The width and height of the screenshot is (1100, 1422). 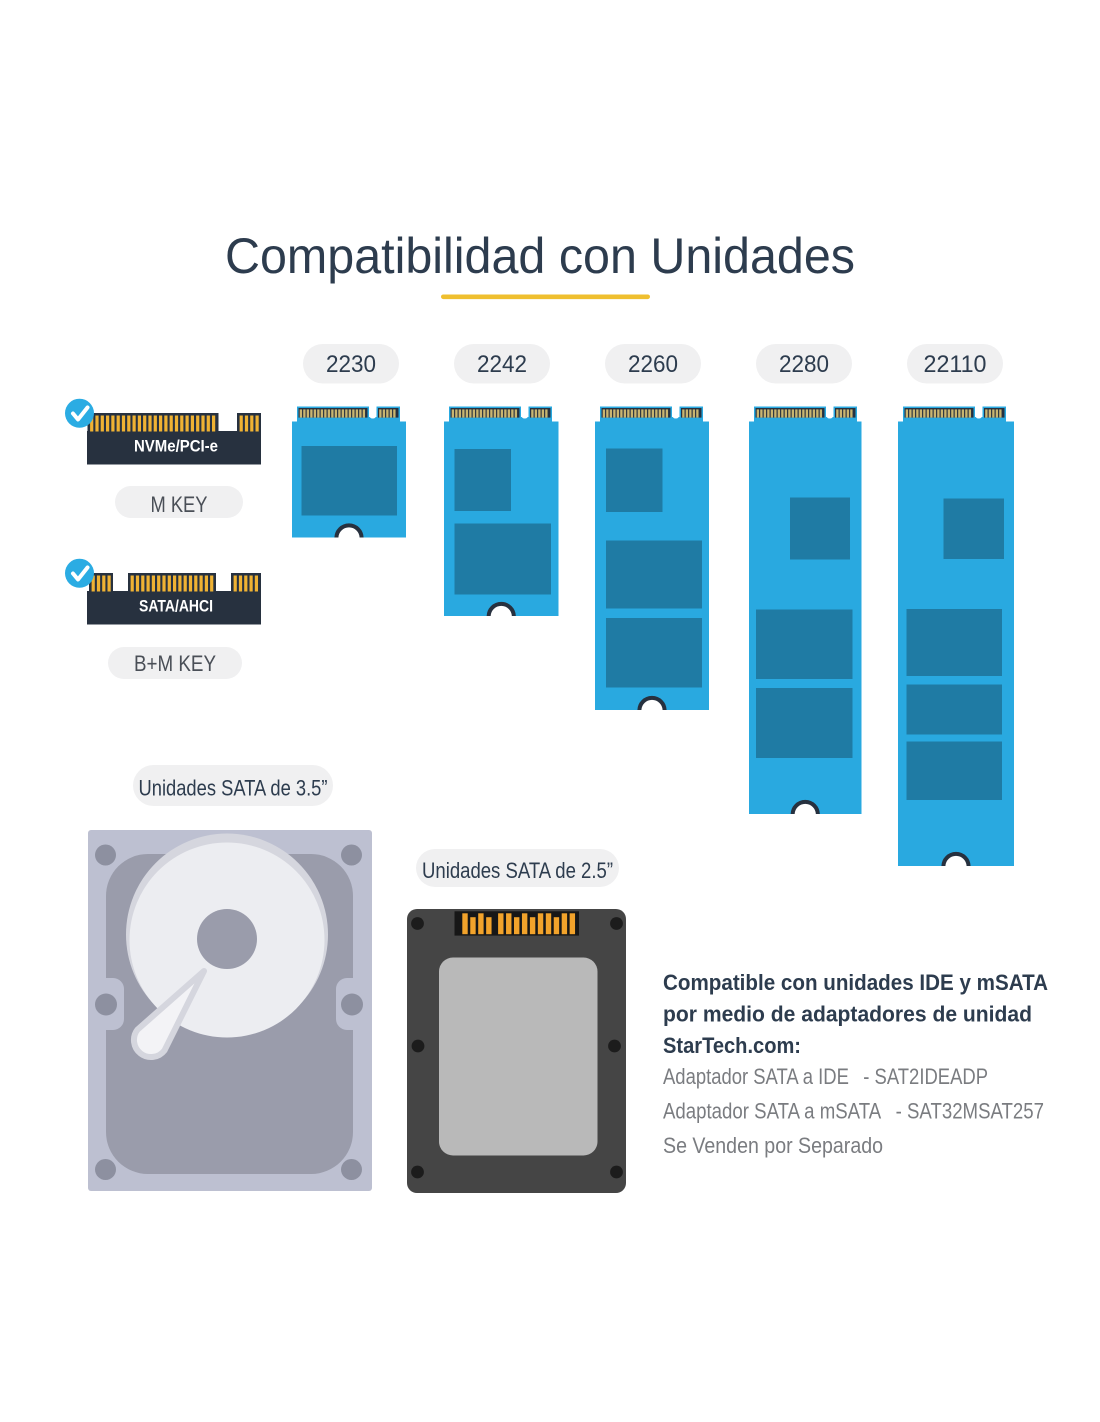 What do you see at coordinates (955, 364) in the screenshot?
I see `svg-text: 22110` at bounding box center [955, 364].